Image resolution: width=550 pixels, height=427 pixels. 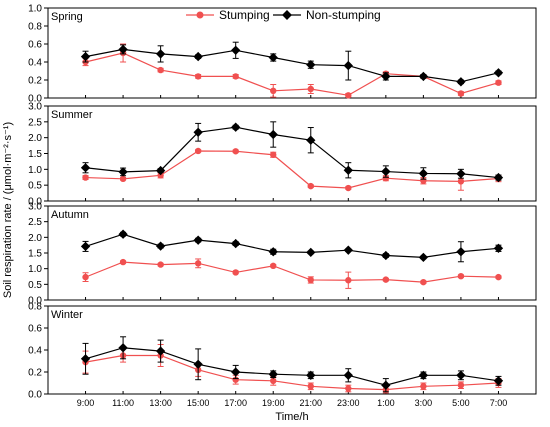 I want to click on x-tick-label: 19:00, so click(x=273, y=403).